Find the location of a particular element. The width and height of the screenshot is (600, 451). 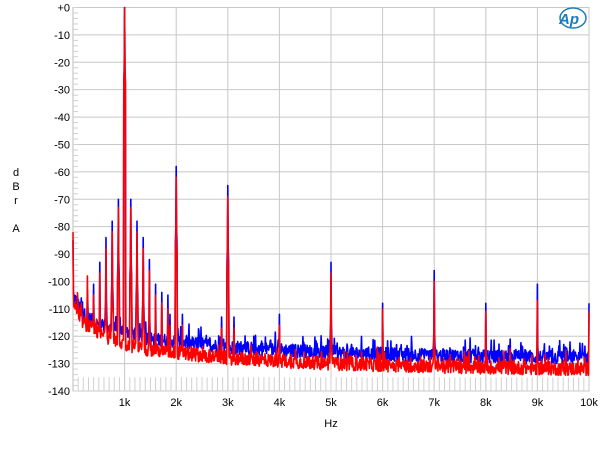

y-tick-label: -80 is located at coordinates (62, 228).